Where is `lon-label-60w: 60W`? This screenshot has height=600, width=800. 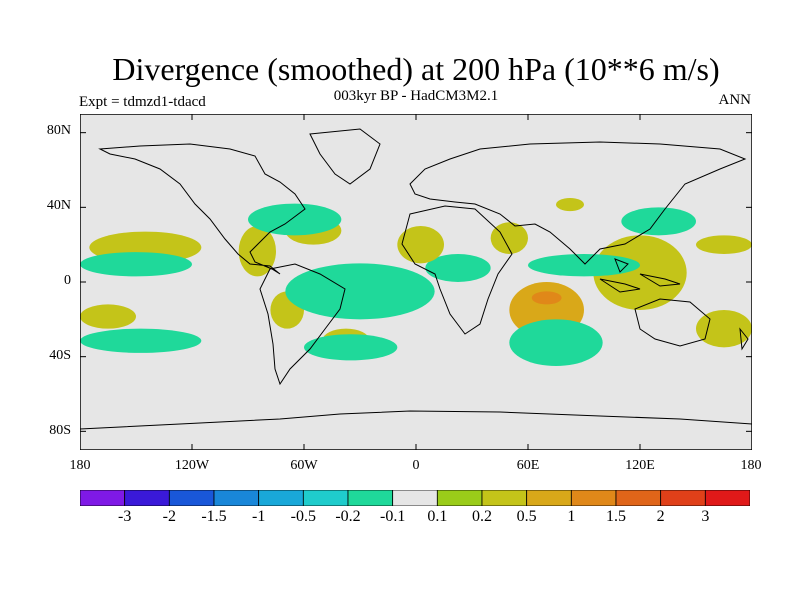 lon-label-60w: 60W is located at coordinates (304, 465).